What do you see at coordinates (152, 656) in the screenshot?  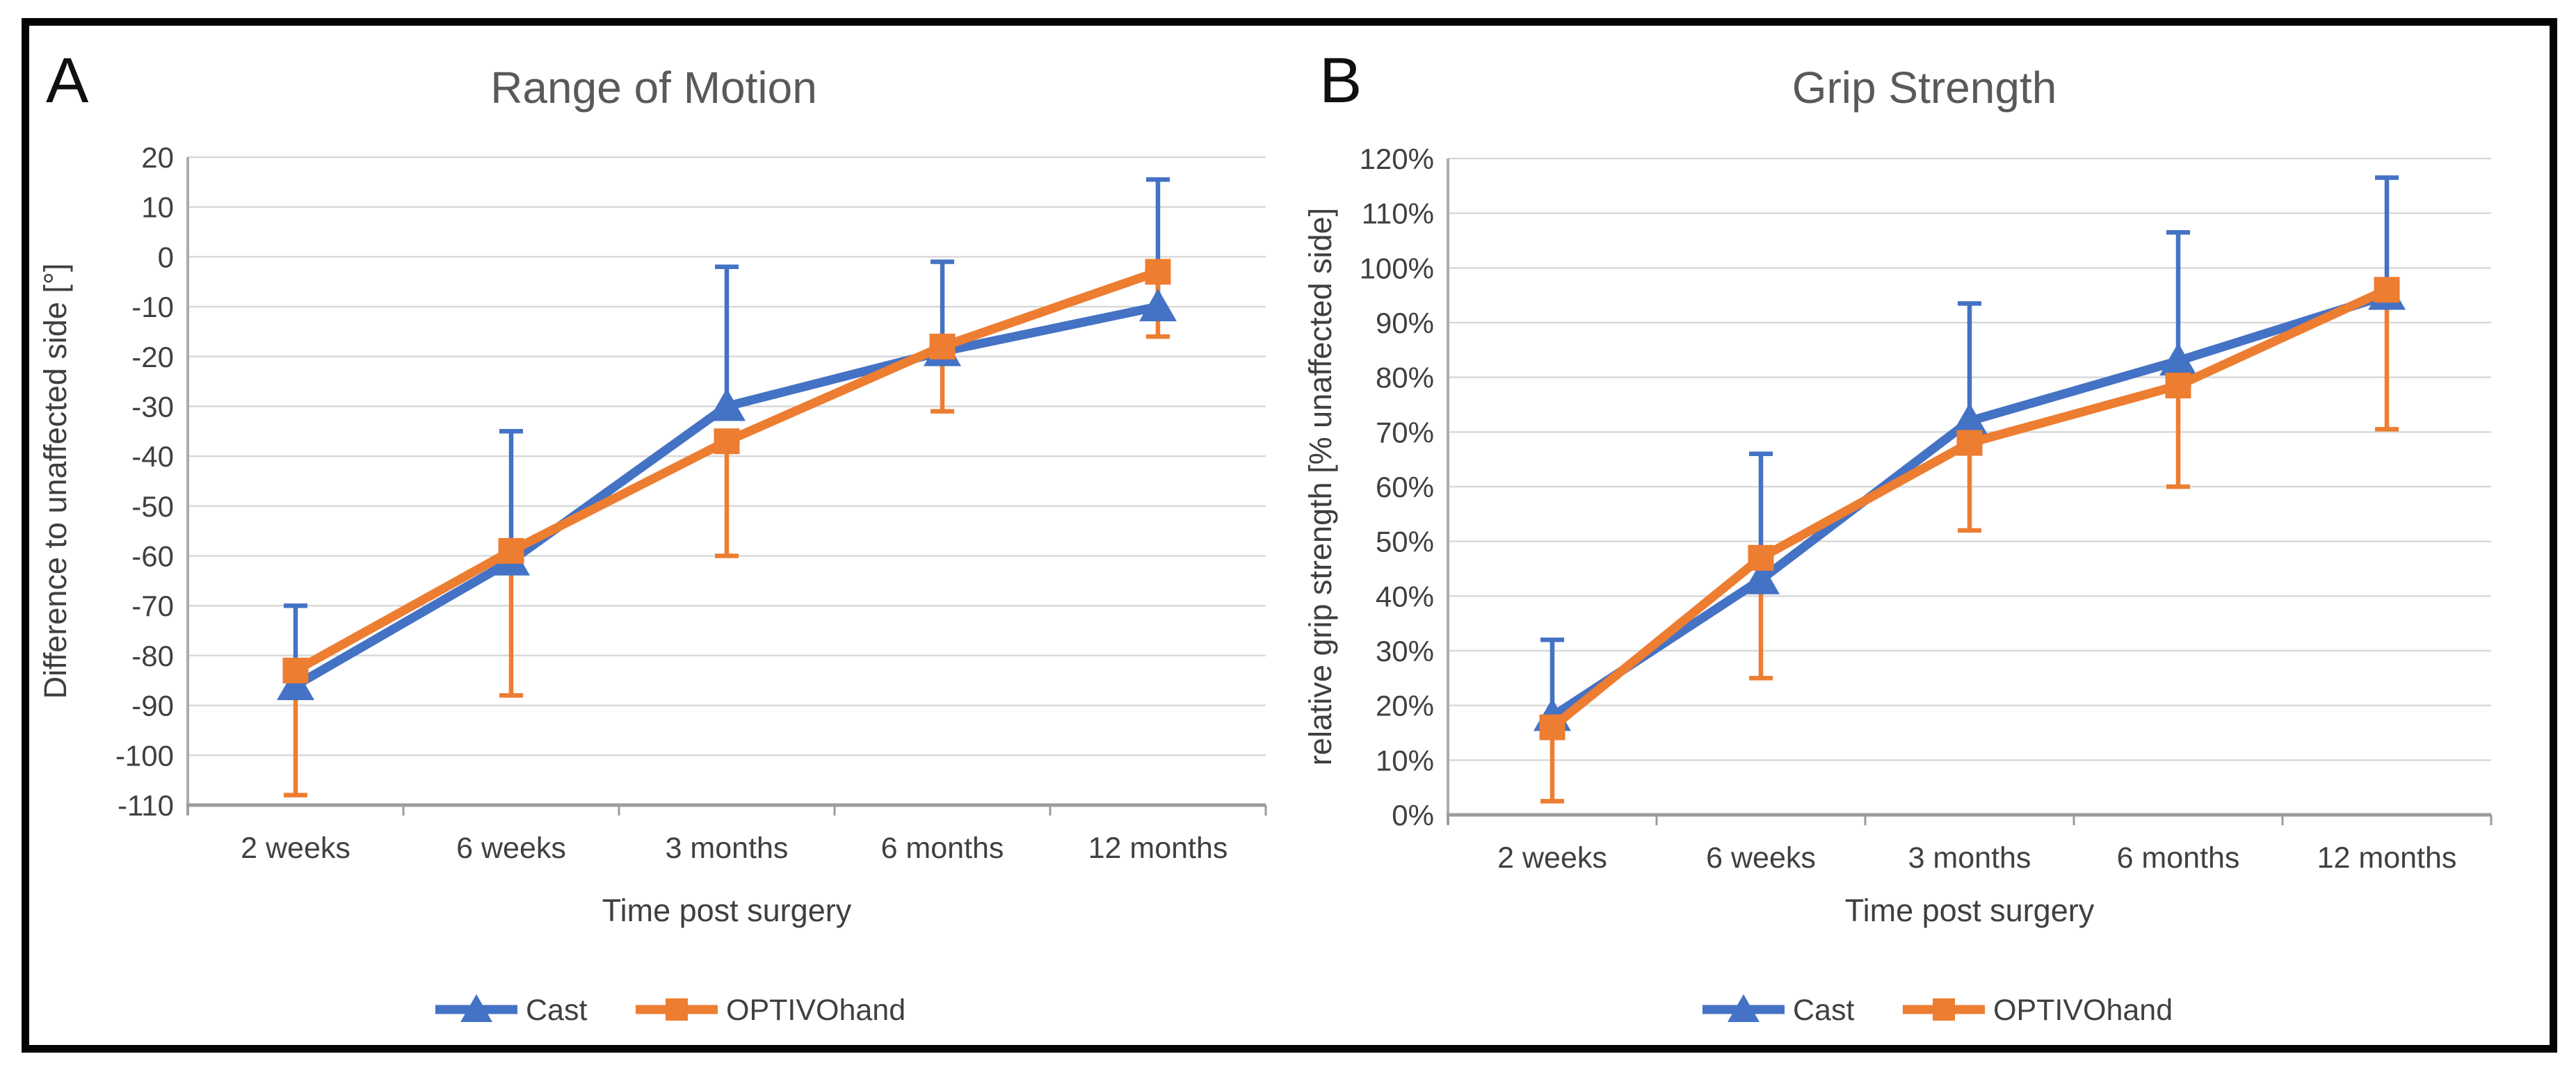 I see `y-tick-label: -80` at bounding box center [152, 656].